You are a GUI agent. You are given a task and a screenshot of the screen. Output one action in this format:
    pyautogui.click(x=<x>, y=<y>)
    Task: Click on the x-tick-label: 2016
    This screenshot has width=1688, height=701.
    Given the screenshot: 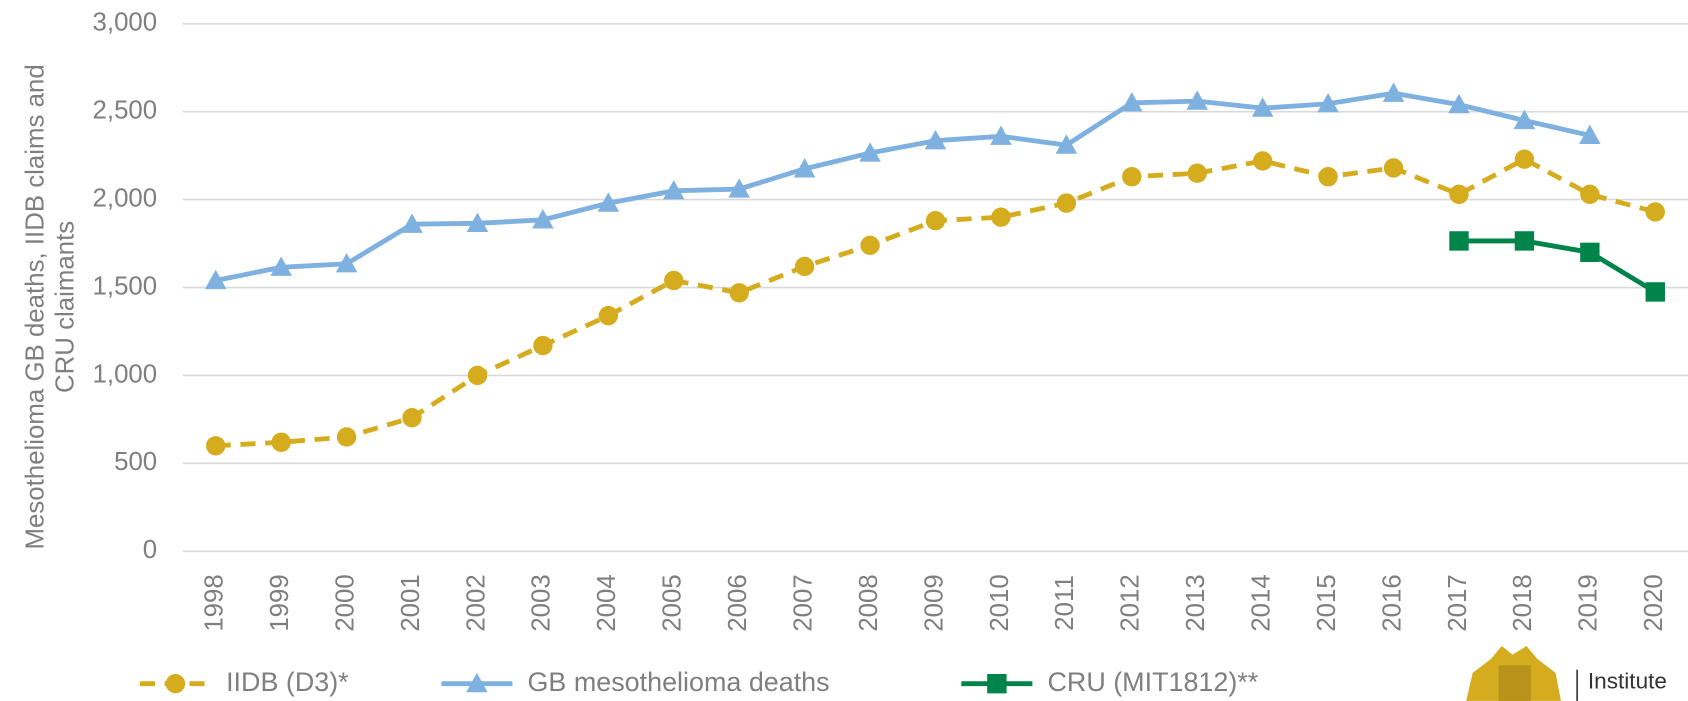 What is the action you would take?
    pyautogui.click(x=1392, y=602)
    